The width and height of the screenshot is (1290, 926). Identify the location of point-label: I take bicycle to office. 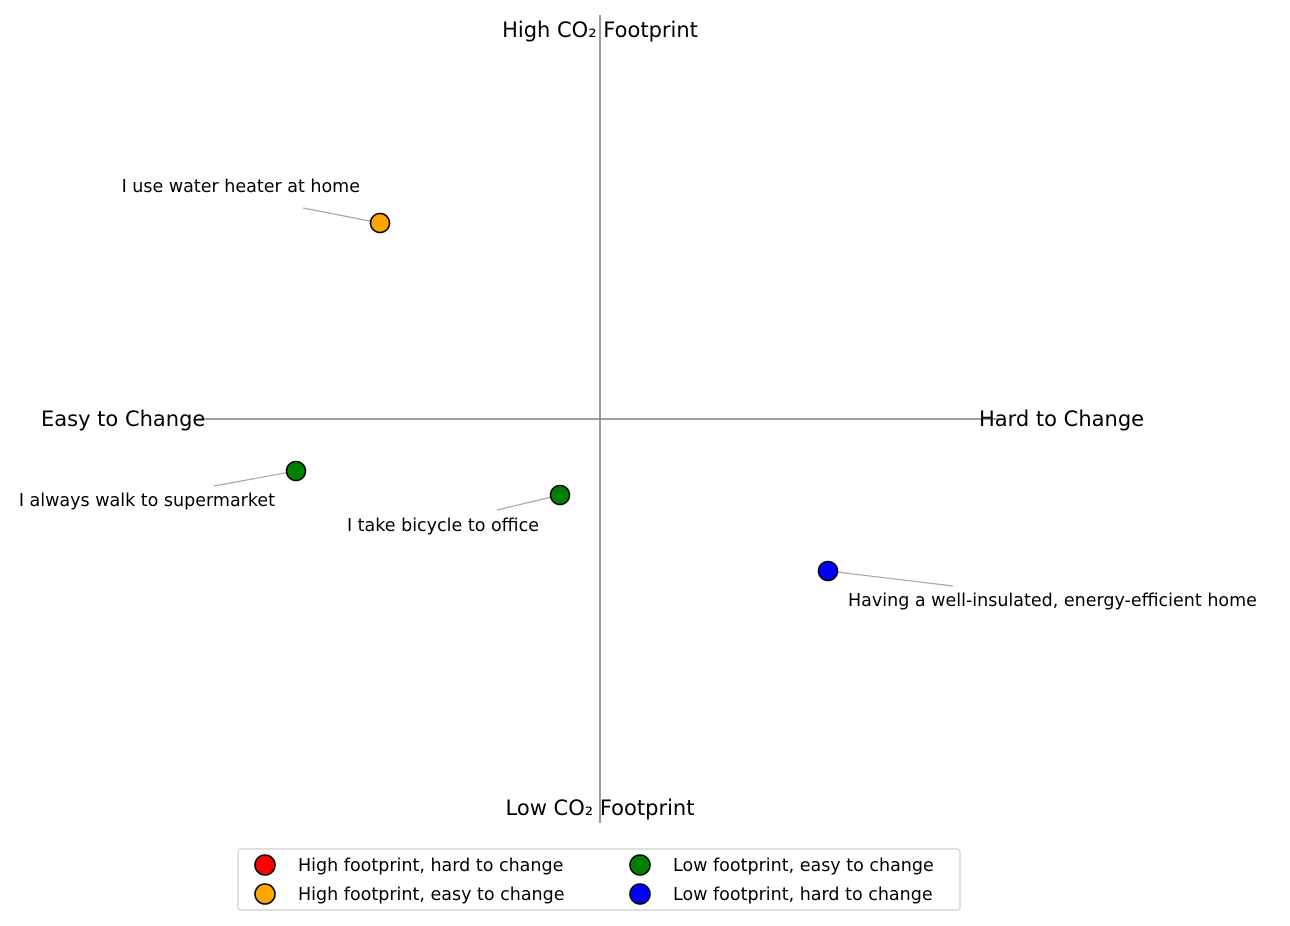
(443, 526).